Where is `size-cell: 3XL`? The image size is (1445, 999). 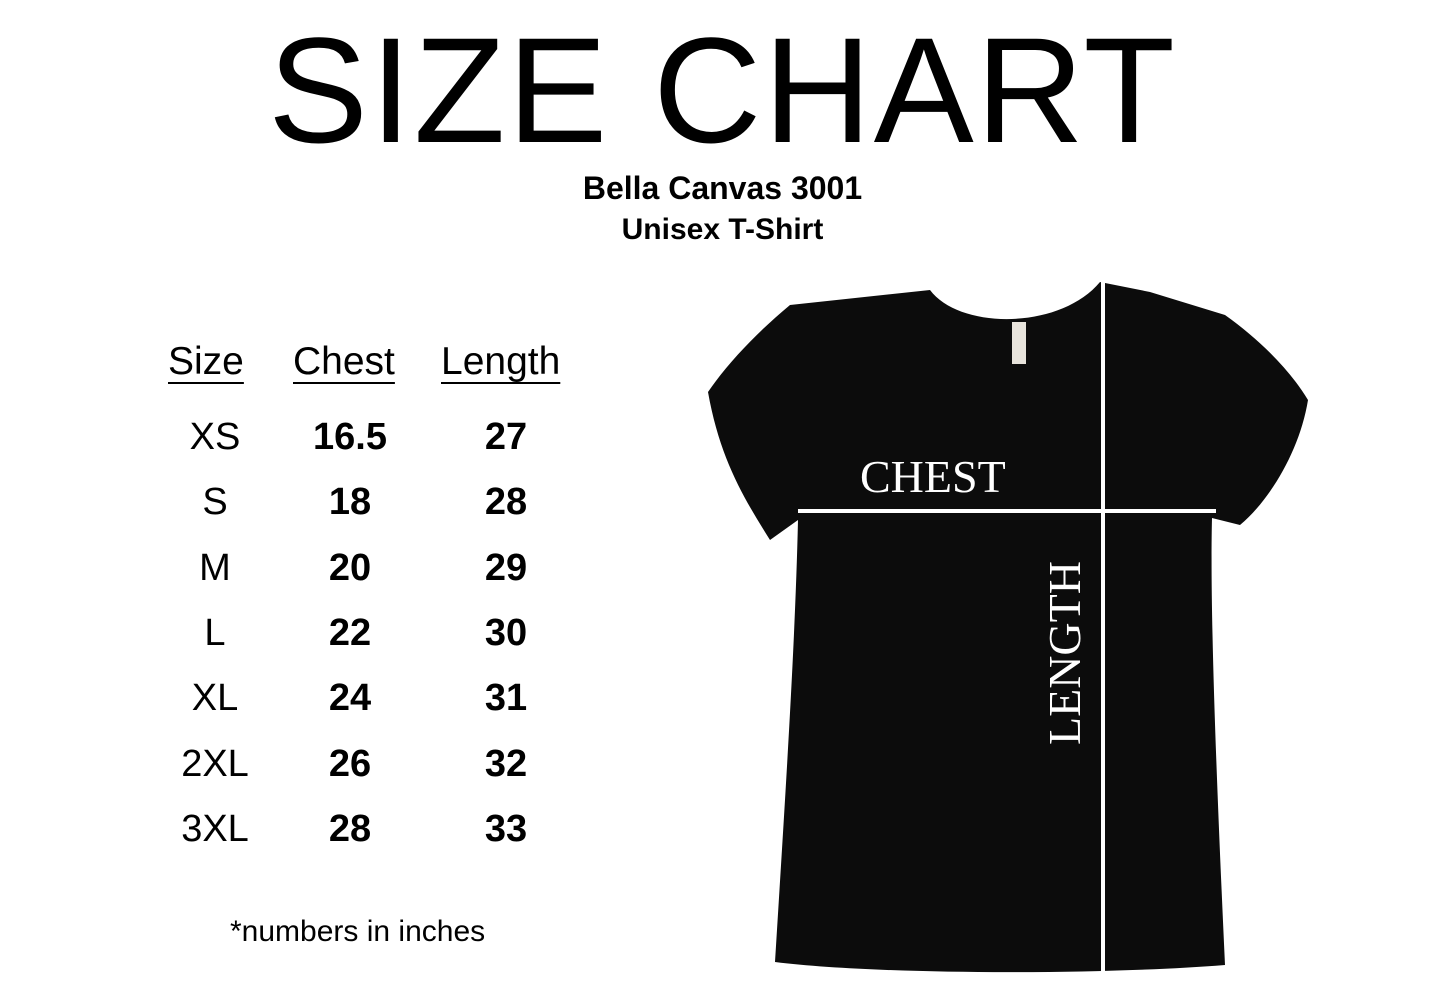 size-cell: 3XL is located at coordinates (215, 828).